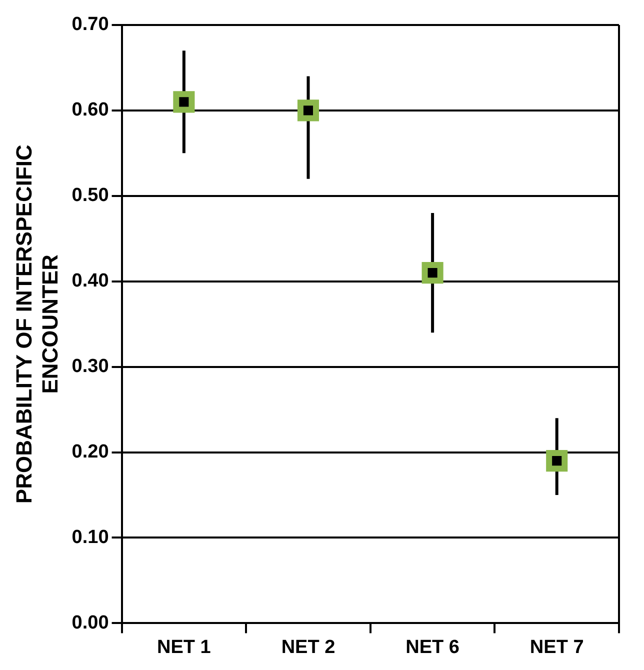 Image resolution: width=644 pixels, height=670 pixels. What do you see at coordinates (90, 195) in the screenshot?
I see `y-tick-label: 0.50` at bounding box center [90, 195].